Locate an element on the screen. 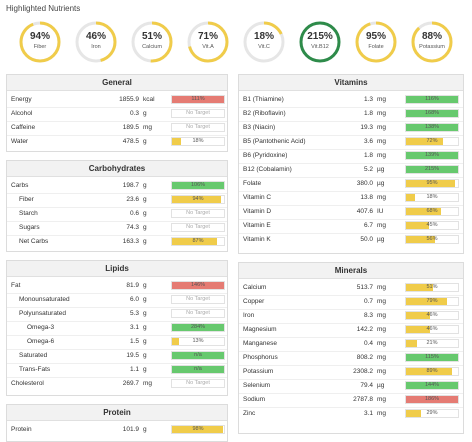  nutrient-name: Omega-3 is located at coordinates (41, 327).